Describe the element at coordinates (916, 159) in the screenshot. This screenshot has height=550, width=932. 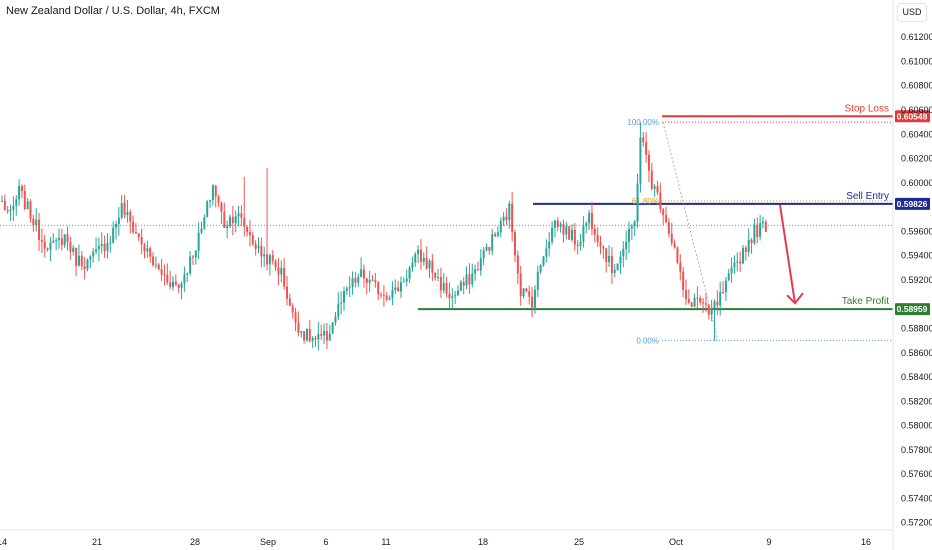
I see `price-tick-label: 0.60200` at that location.